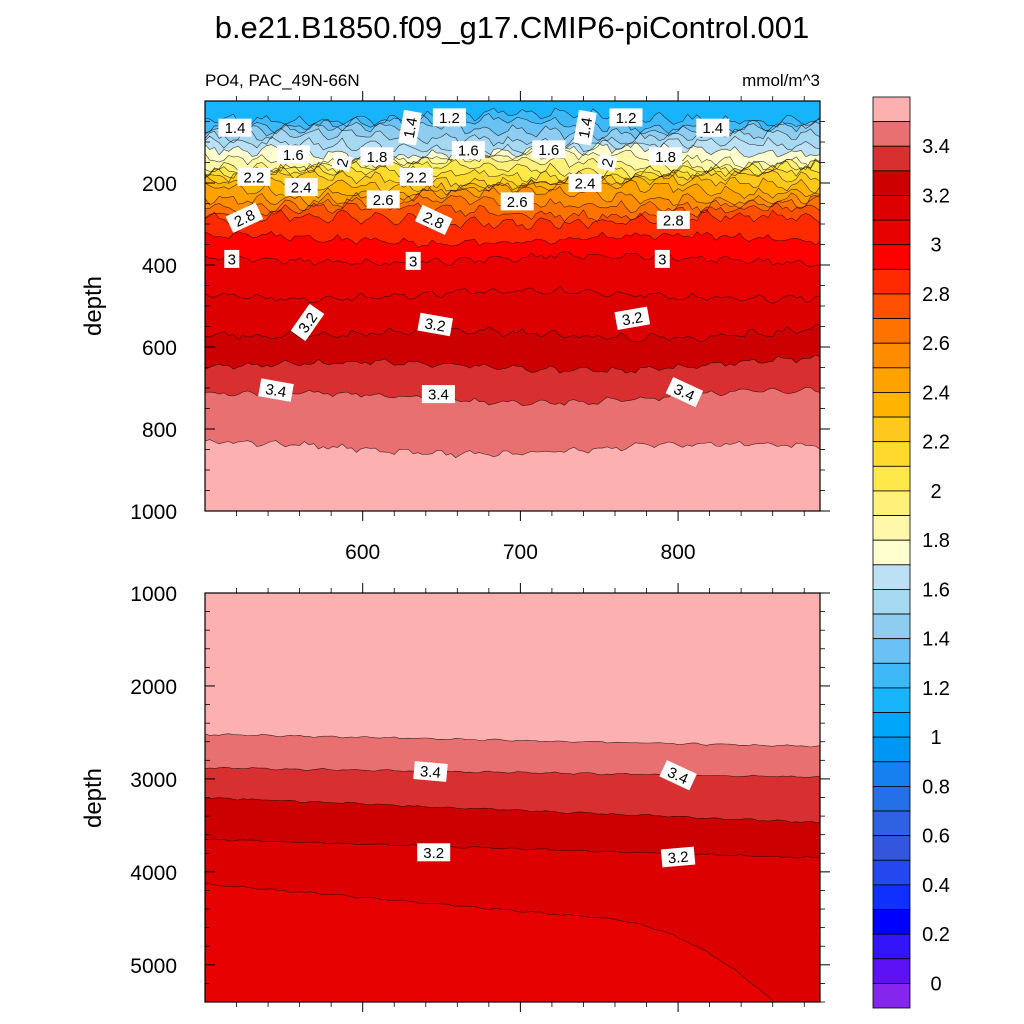 Image resolution: width=1024 pixels, height=1024 pixels. I want to click on colorbar-label: 0.4, so click(936, 886).